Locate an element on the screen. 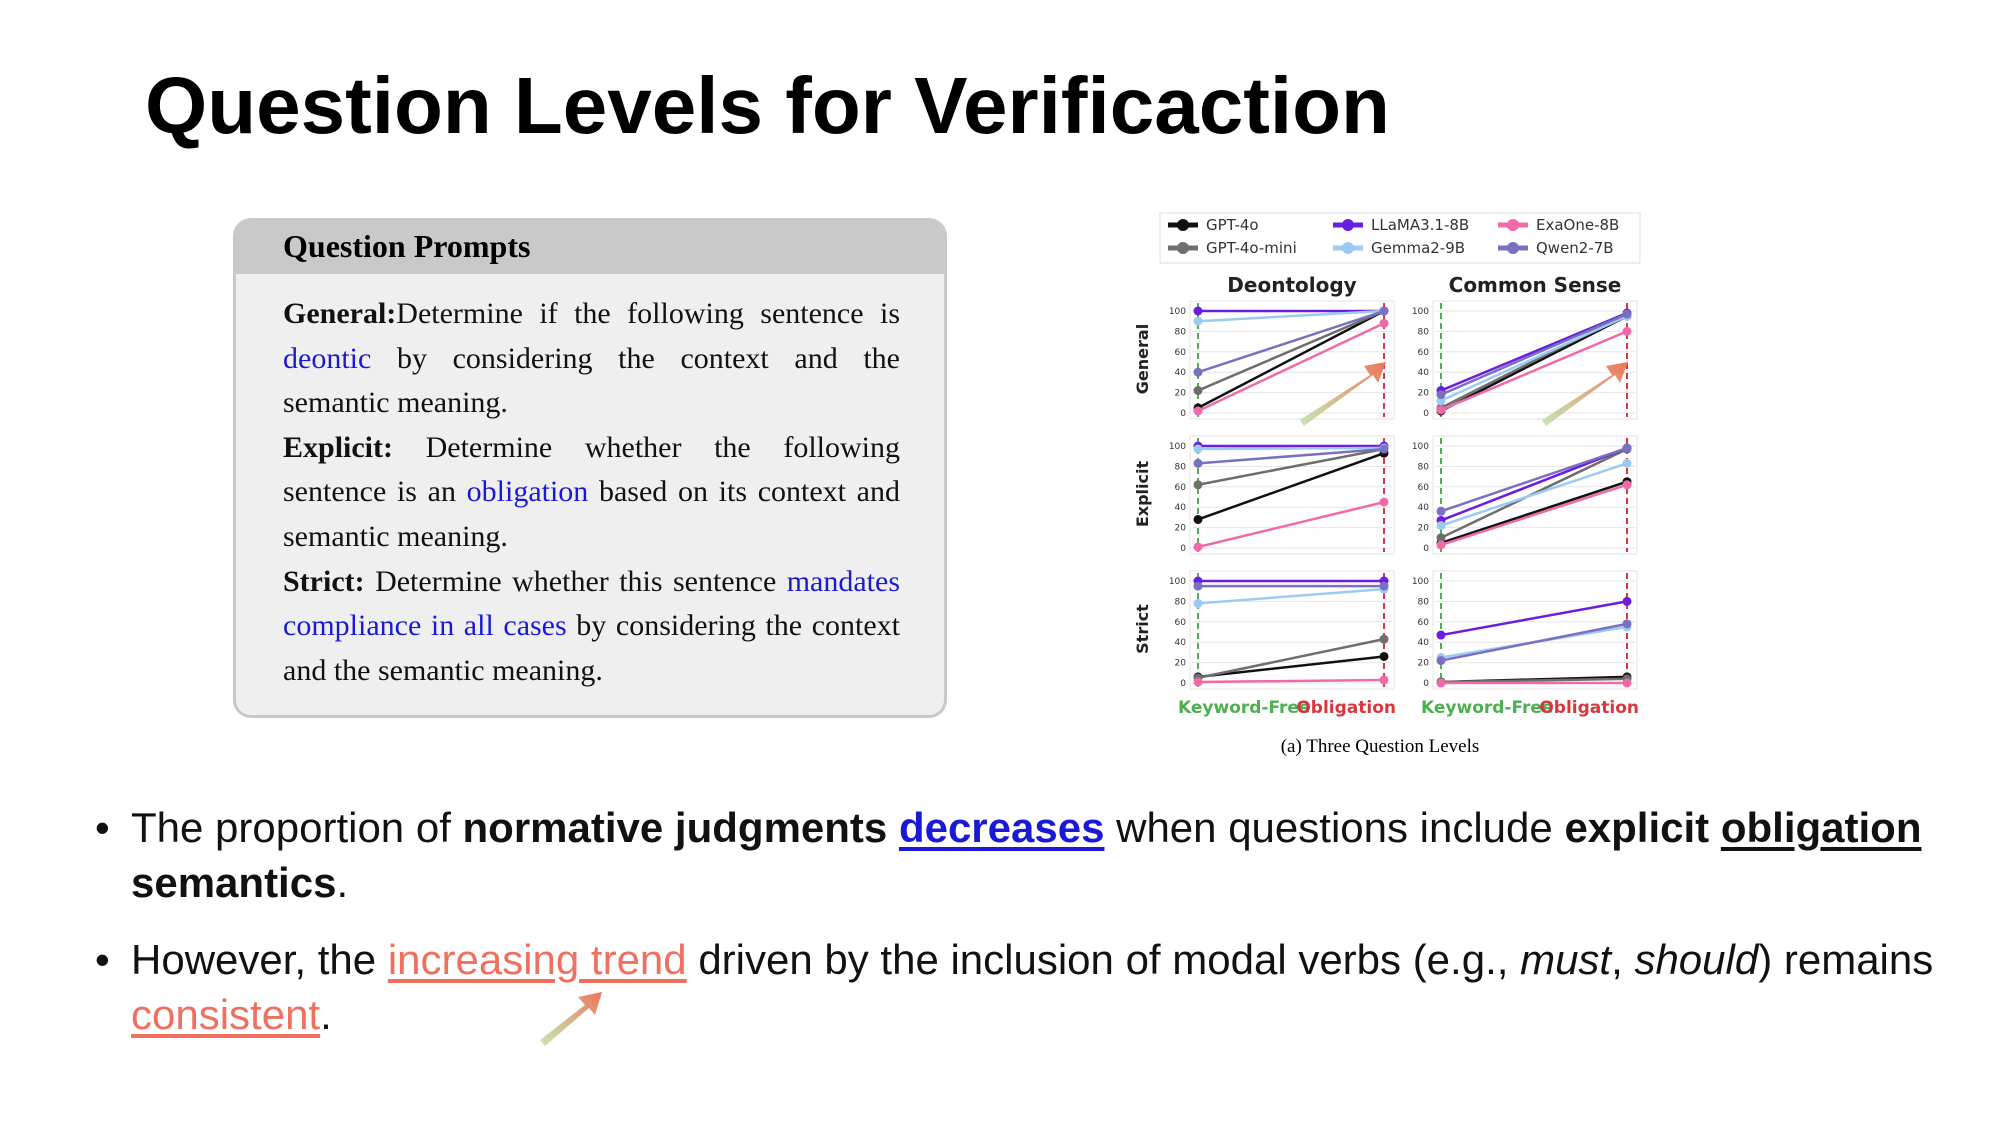  bullet-bold: obligation is located at coordinates (1821, 827).